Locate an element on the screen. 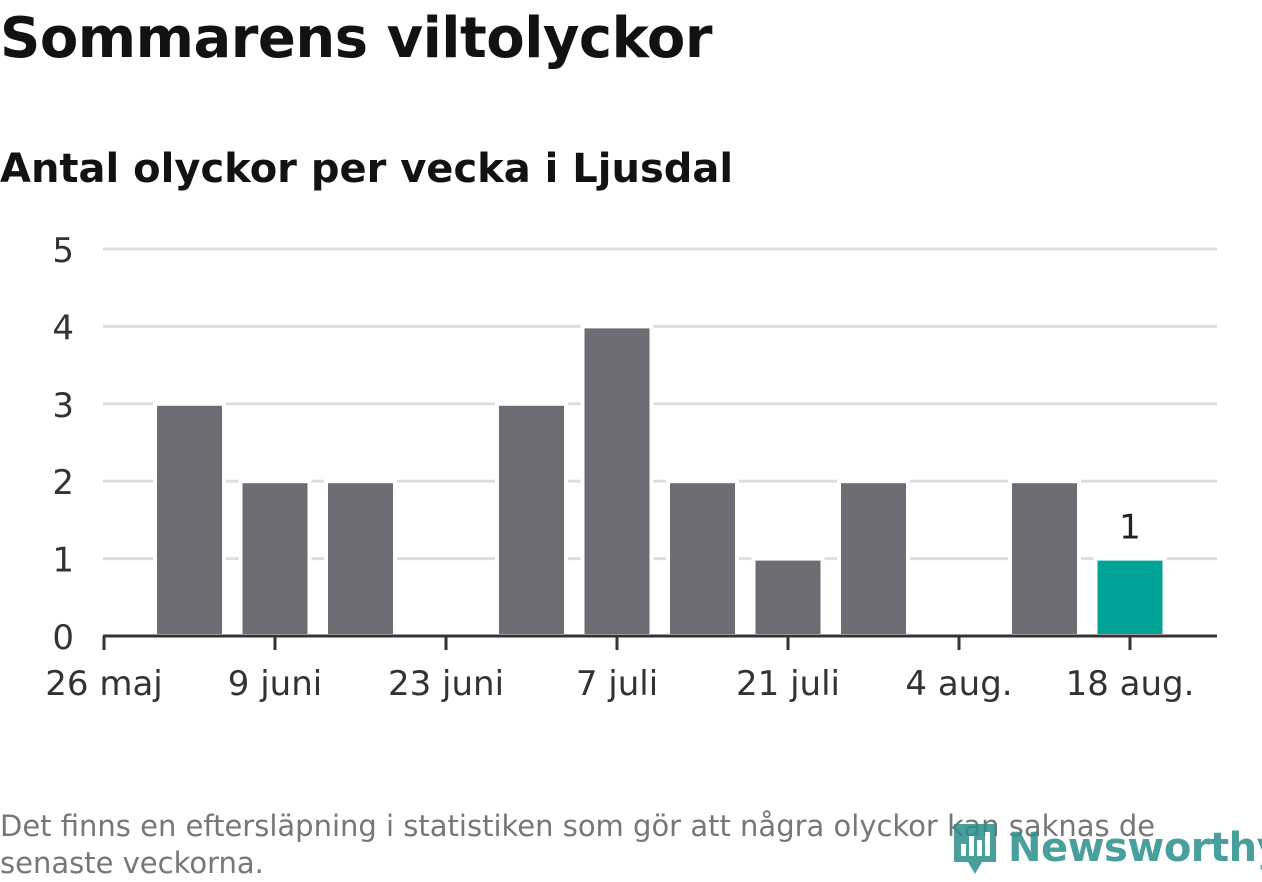 Image resolution: width=1262 pixels, height=882 pixels. x-tick-label: 26 maj is located at coordinates (103, 684).